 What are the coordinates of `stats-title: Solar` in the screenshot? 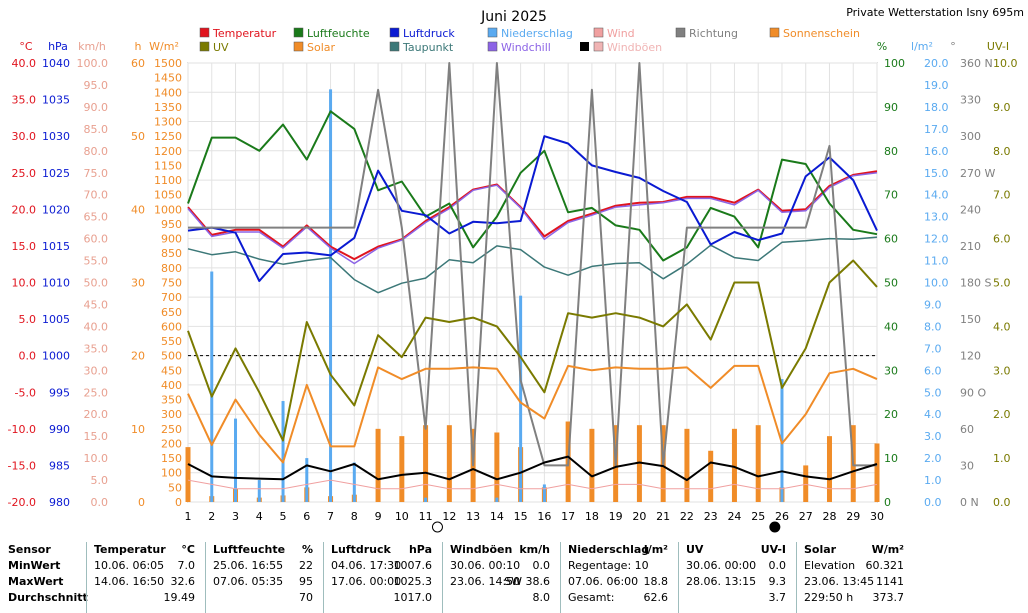 It's located at (820, 549).